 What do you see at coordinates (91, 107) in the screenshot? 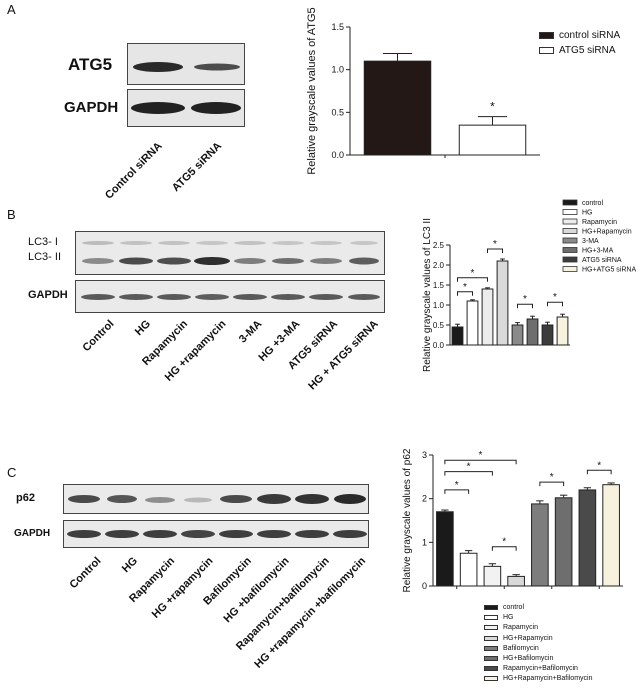
I see `blot-label-gapdh-a: GAPDH` at bounding box center [91, 107].